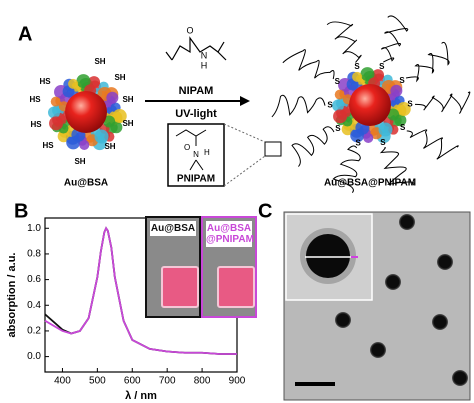 Image resolution: width=474 pixels, height=403 pixels. What do you see at coordinates (207, 152) in the screenshot?
I see `atom: H` at bounding box center [207, 152].